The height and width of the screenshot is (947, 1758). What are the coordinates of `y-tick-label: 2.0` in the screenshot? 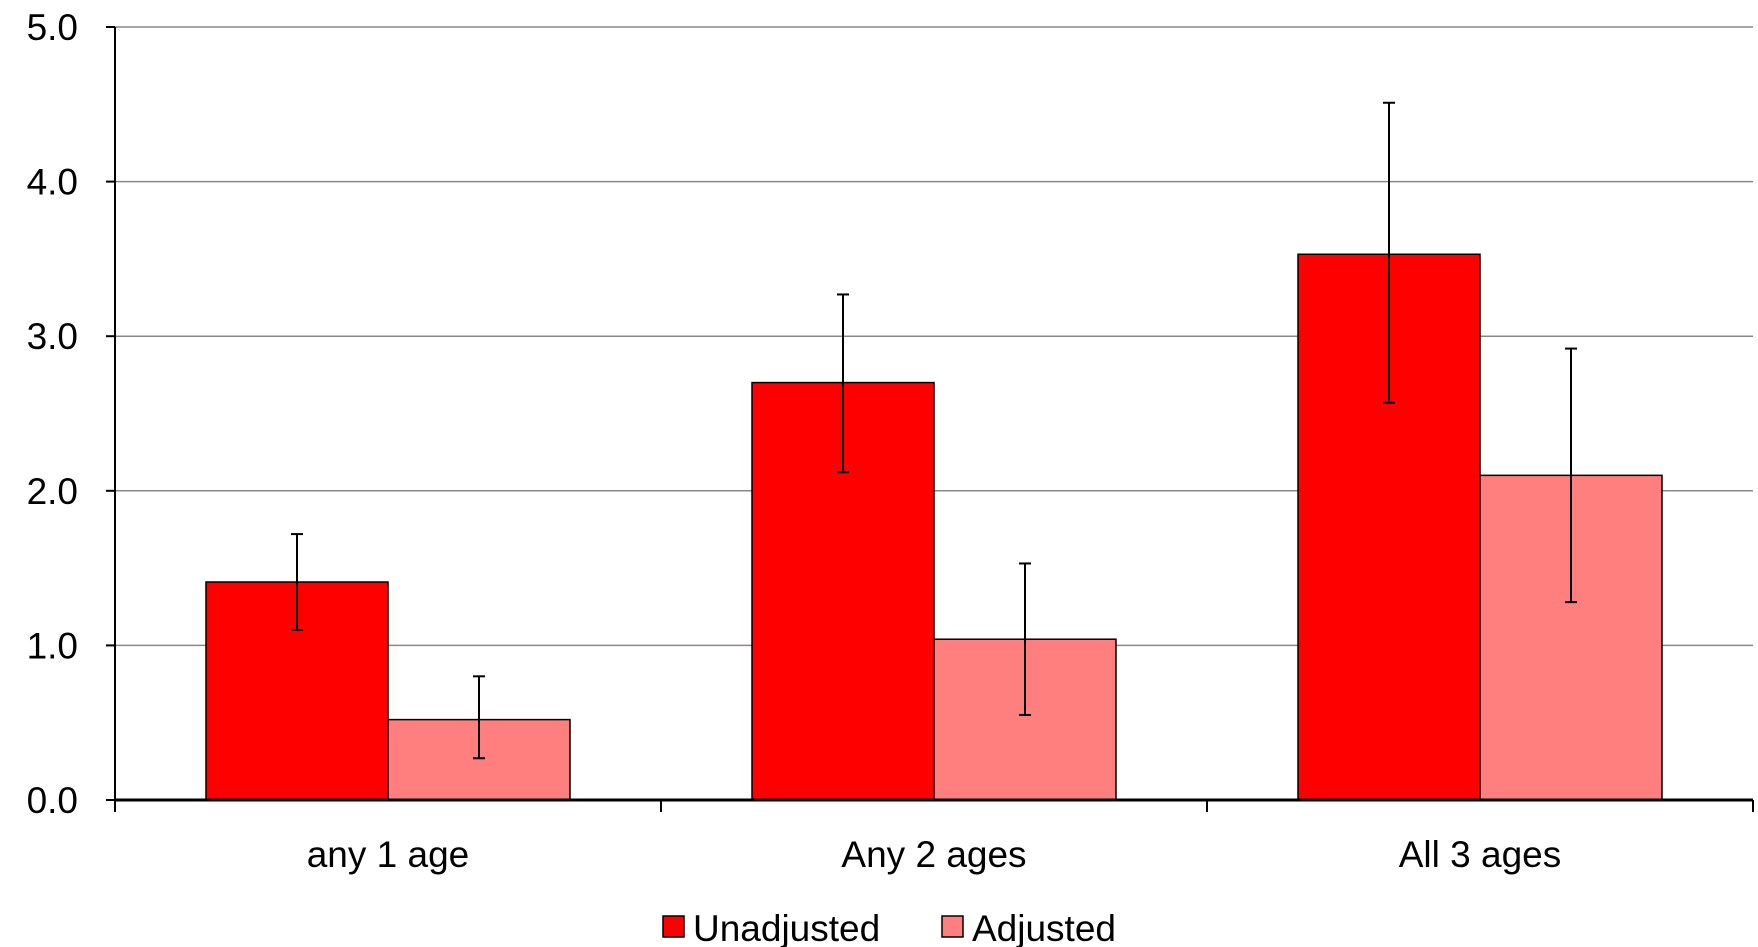 It's located at (52, 491).